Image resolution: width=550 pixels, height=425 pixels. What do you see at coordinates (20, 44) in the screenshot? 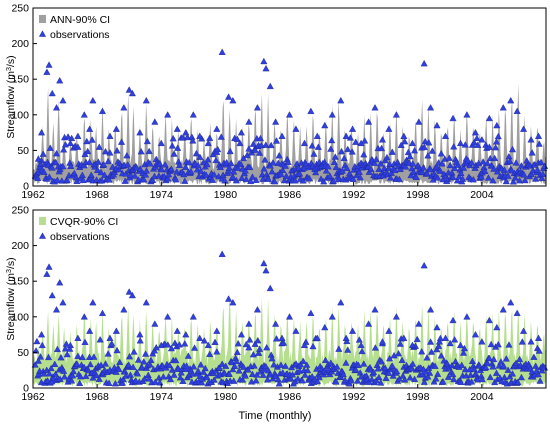
I see `y-tick-label: 200` at bounding box center [20, 44].